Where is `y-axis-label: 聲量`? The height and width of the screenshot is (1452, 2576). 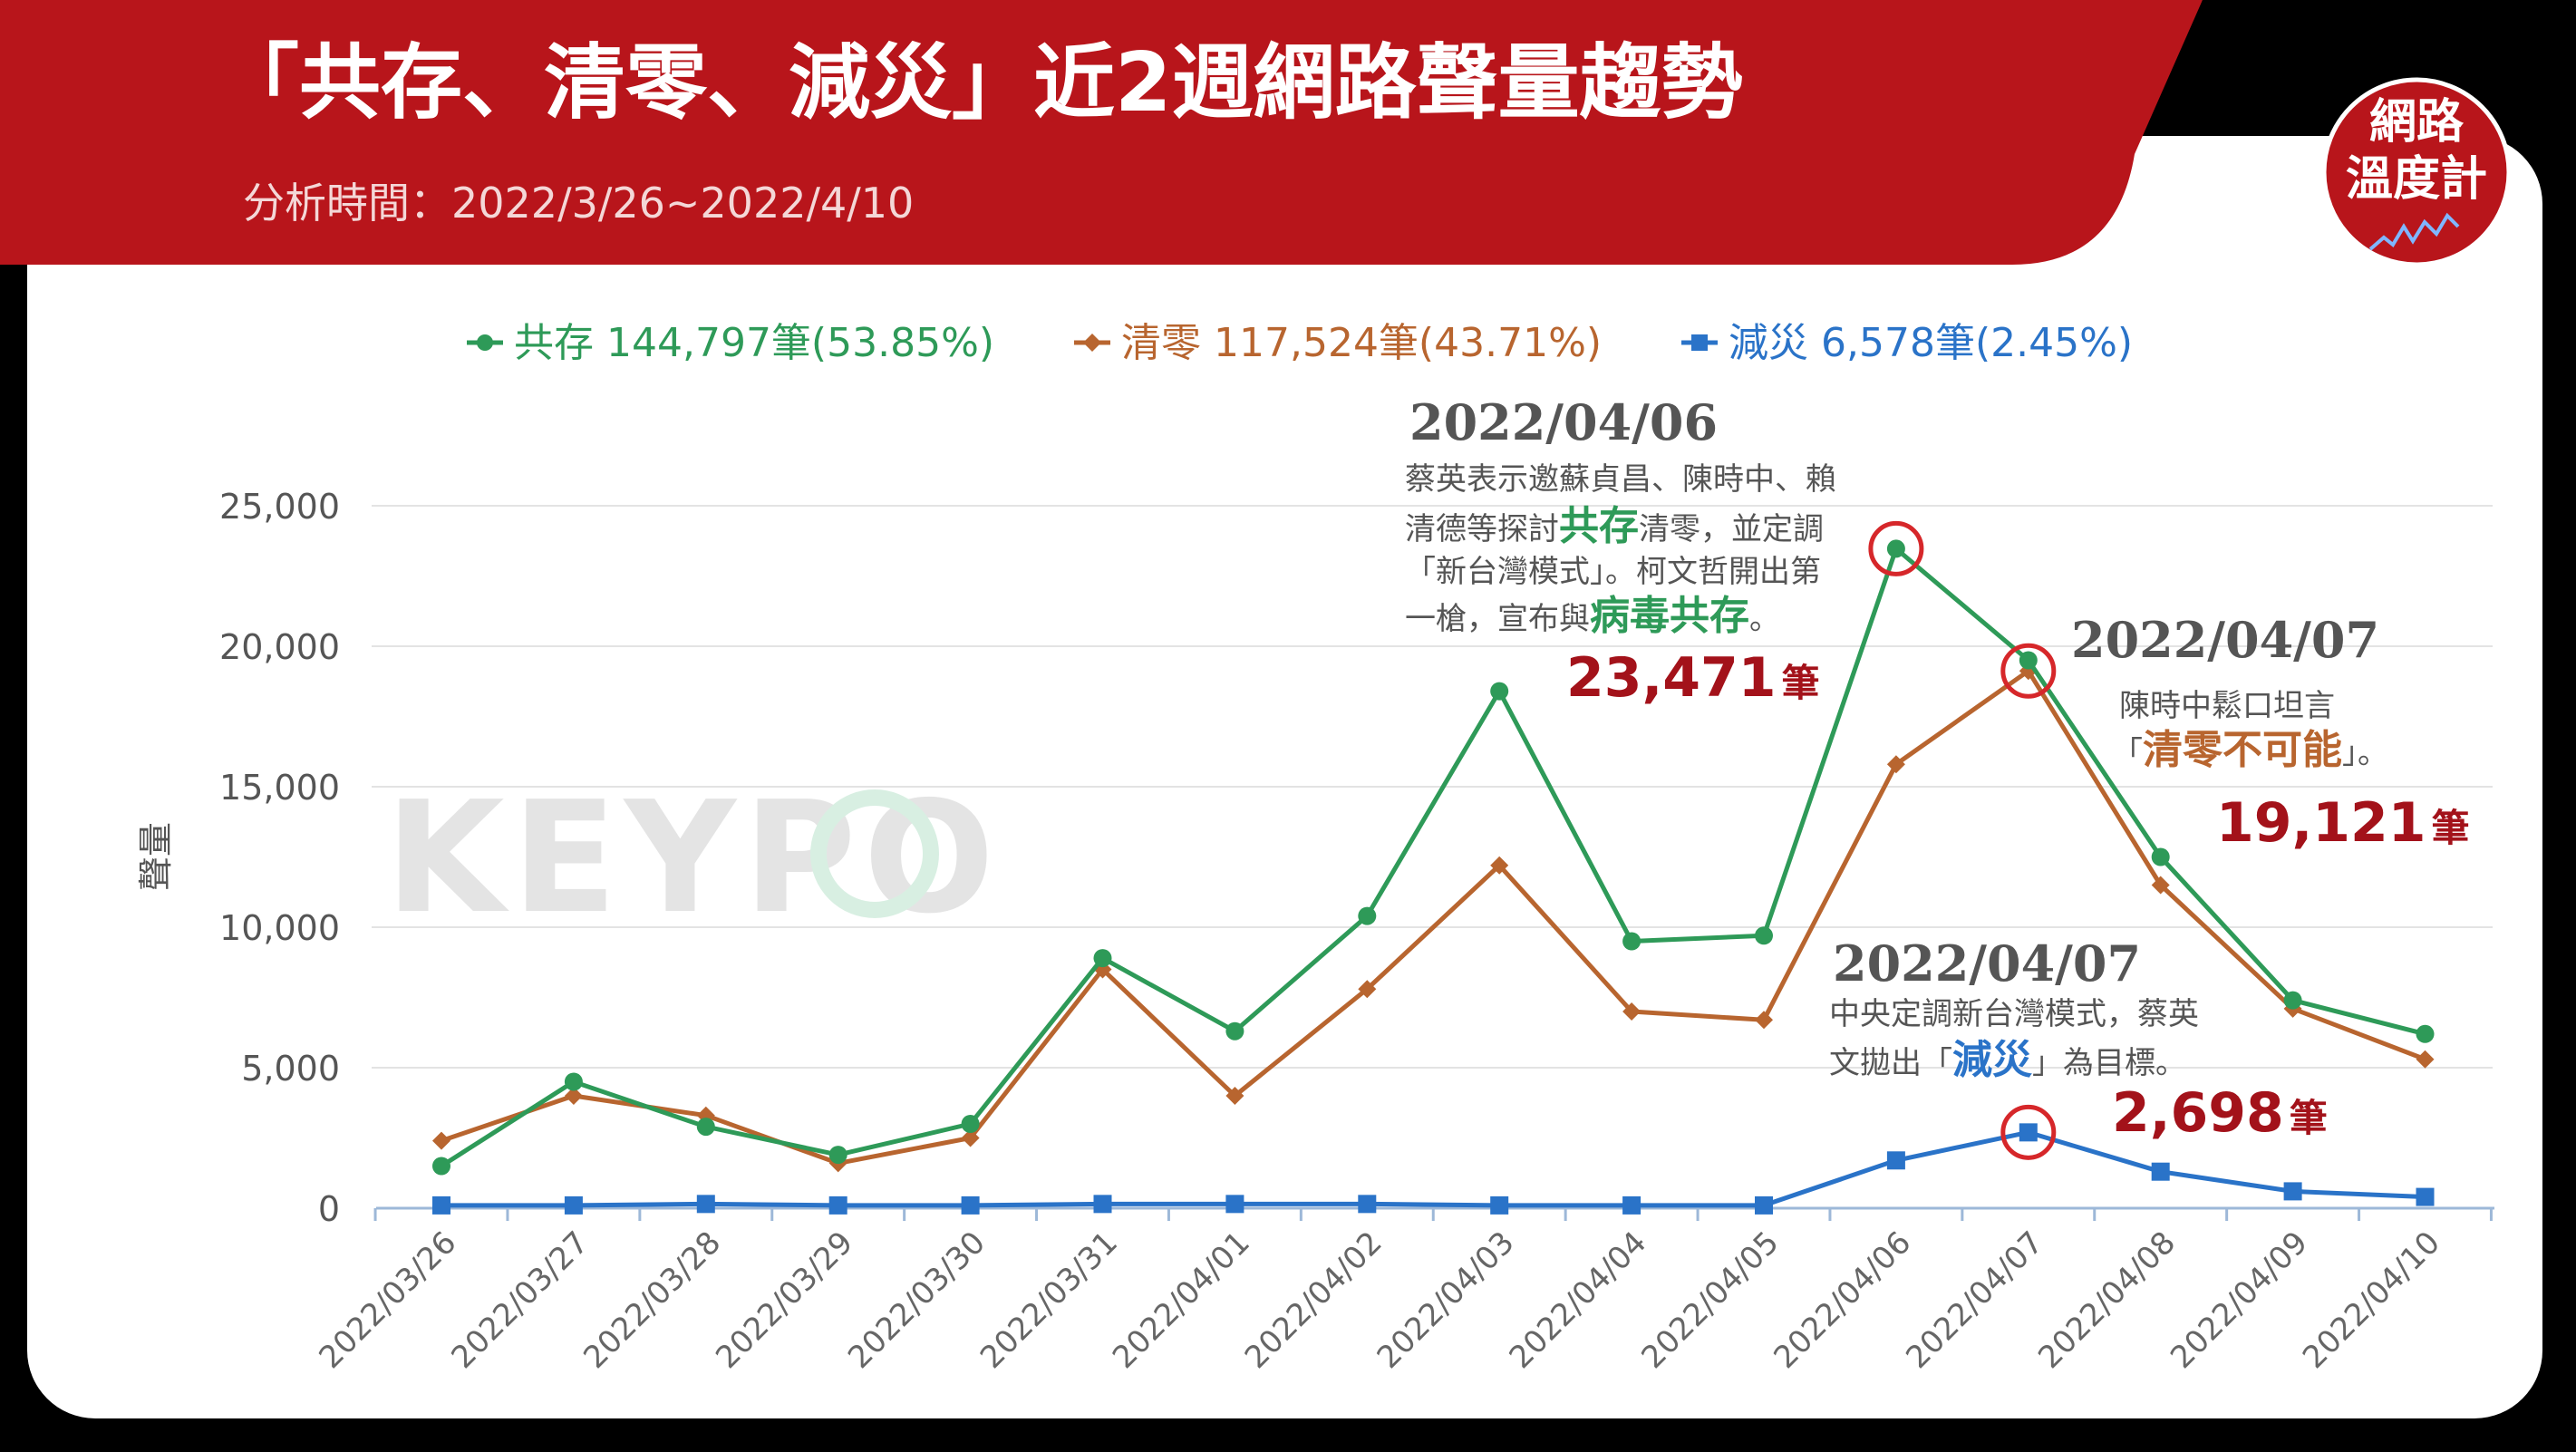 y-axis-label: 聲量 is located at coordinates (156, 856).